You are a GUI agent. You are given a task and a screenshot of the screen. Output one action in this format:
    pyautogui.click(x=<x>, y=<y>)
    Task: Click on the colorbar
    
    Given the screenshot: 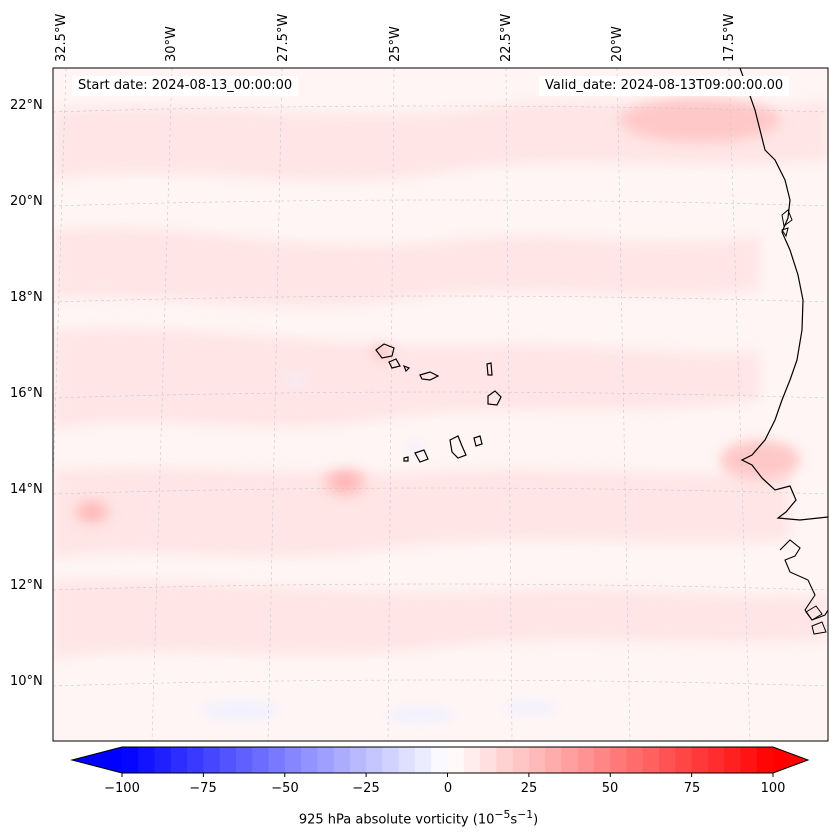 What is the action you would take?
    pyautogui.click(x=440, y=761)
    